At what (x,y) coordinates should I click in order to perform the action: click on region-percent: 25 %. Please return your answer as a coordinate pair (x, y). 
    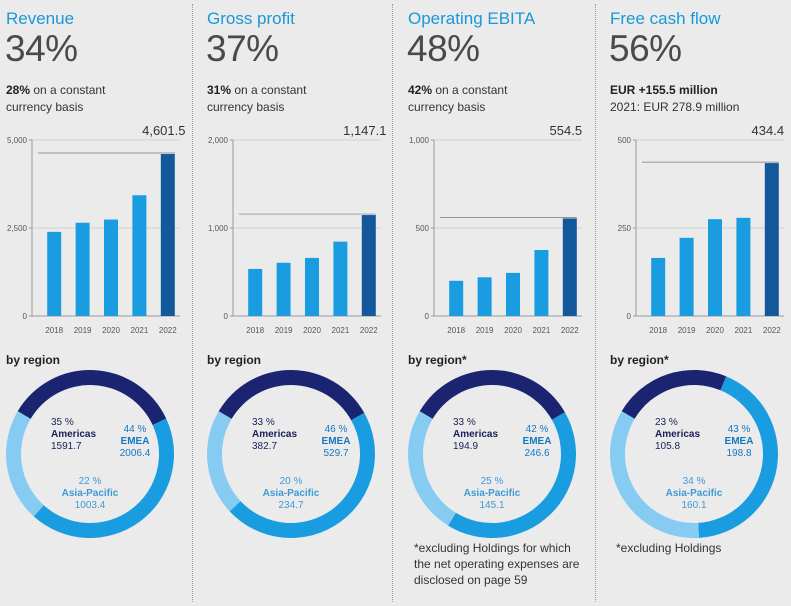
    Looking at the image, I should click on (492, 481).